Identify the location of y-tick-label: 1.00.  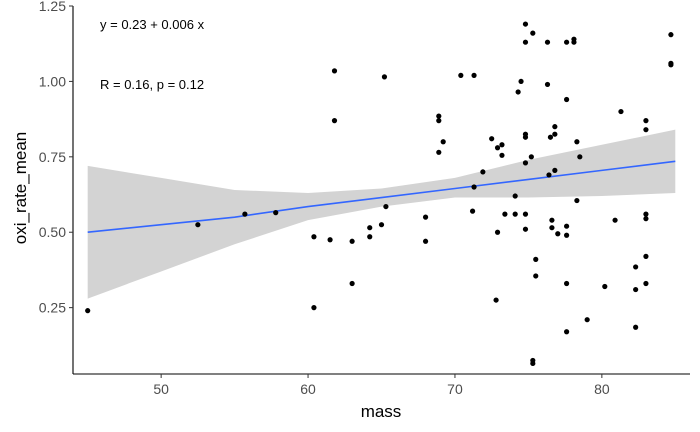
(52, 81).